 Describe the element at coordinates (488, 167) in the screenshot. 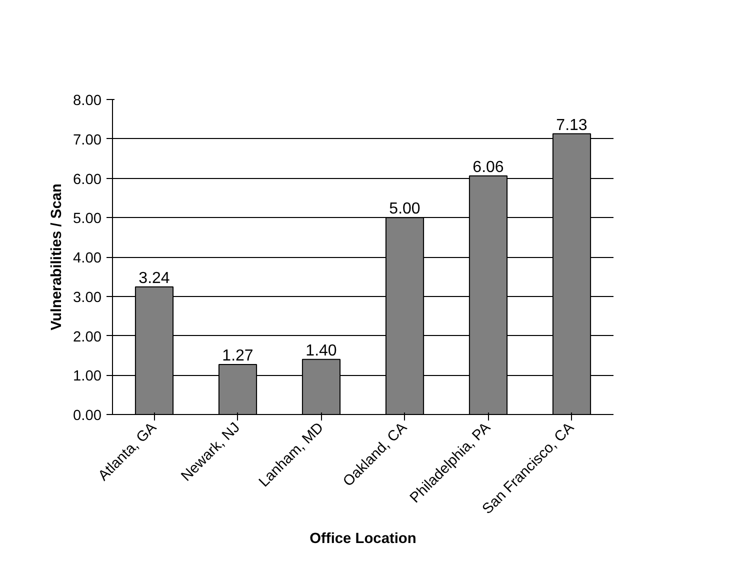

I see `data-label: 6.06` at that location.